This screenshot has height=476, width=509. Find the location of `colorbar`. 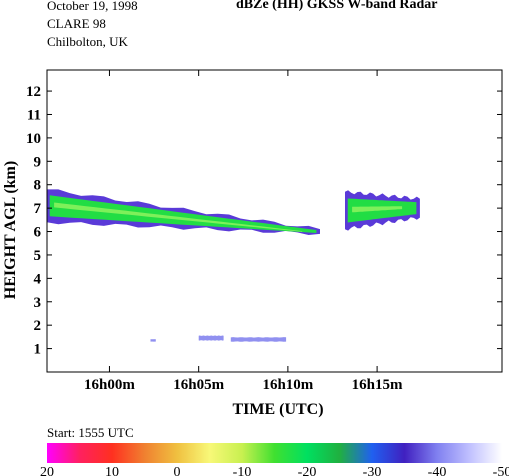

colorbar is located at coordinates (274, 453).